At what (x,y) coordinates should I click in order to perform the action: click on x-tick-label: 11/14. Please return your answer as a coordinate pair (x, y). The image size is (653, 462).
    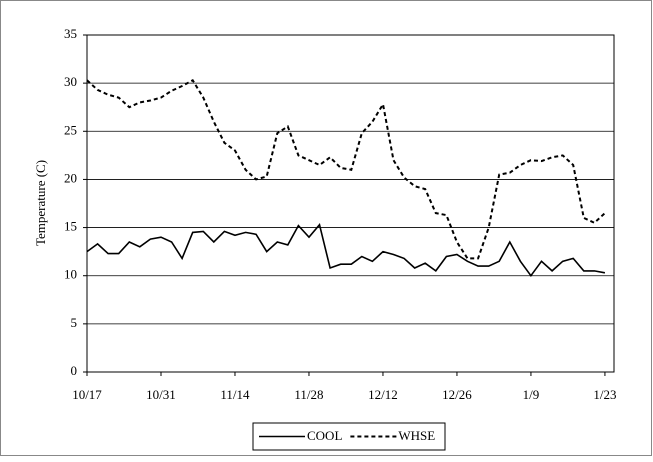
    Looking at the image, I should click on (235, 394).